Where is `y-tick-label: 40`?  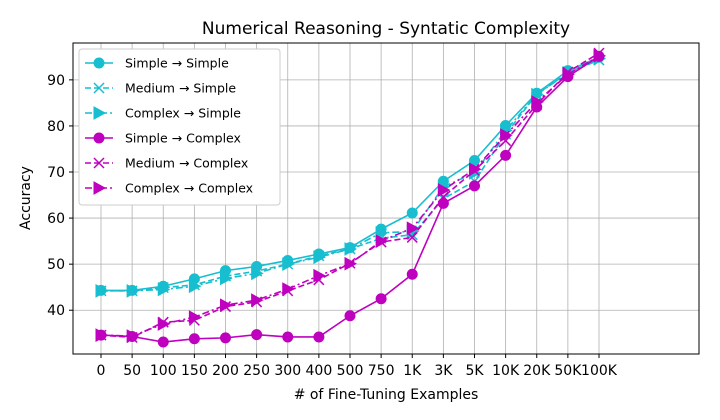 y-tick-label: 40 is located at coordinates (56, 311).